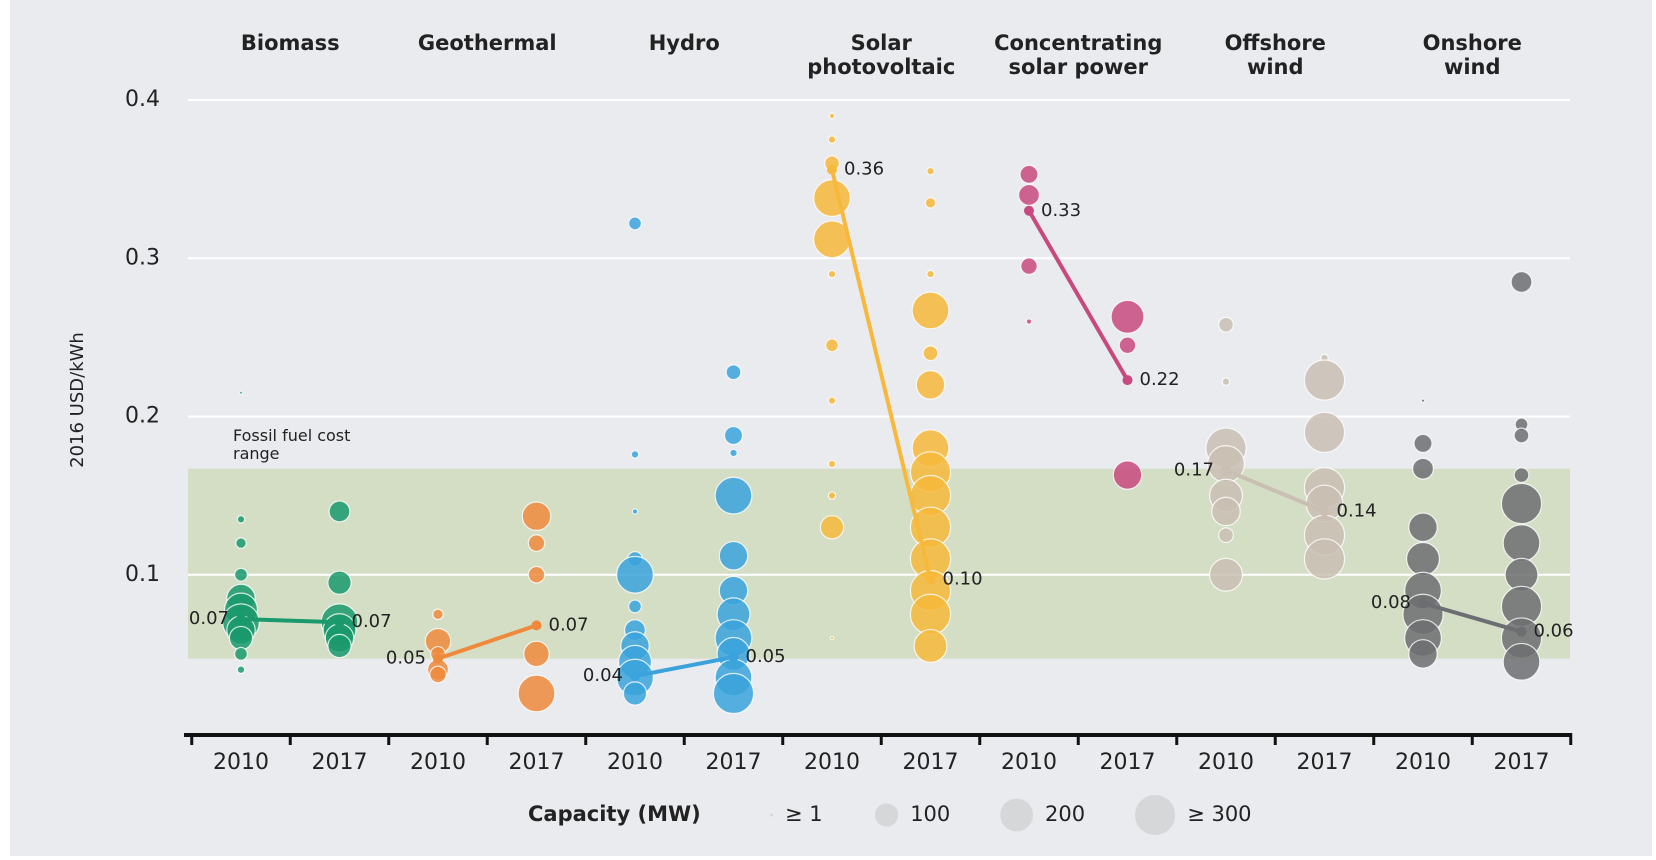 Image resolution: width=1656 pixels, height=860 pixels. What do you see at coordinates (1194, 469) in the screenshot?
I see `average-label: 0.17` at bounding box center [1194, 469].